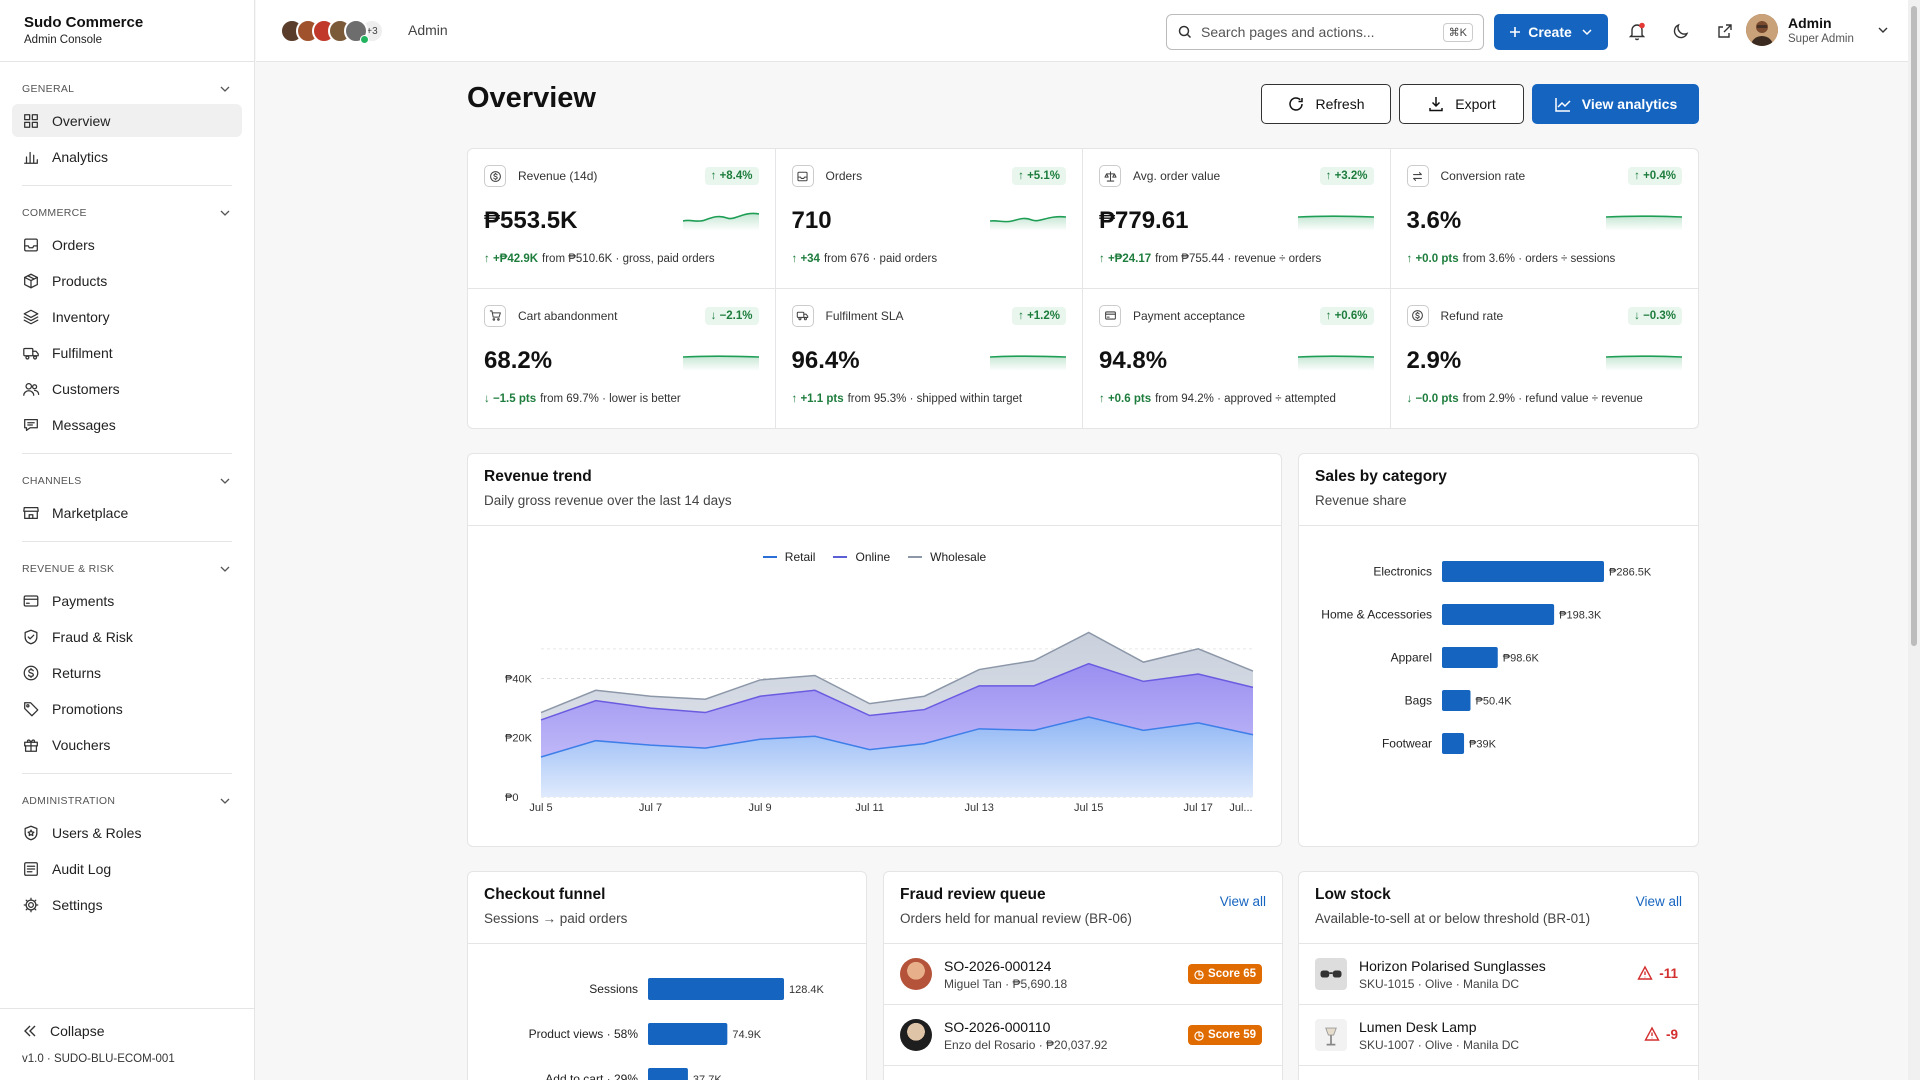 The height and width of the screenshot is (1080, 1920). What do you see at coordinates (1457, 32) in the screenshot?
I see `search-shortcut: ⌘K` at bounding box center [1457, 32].